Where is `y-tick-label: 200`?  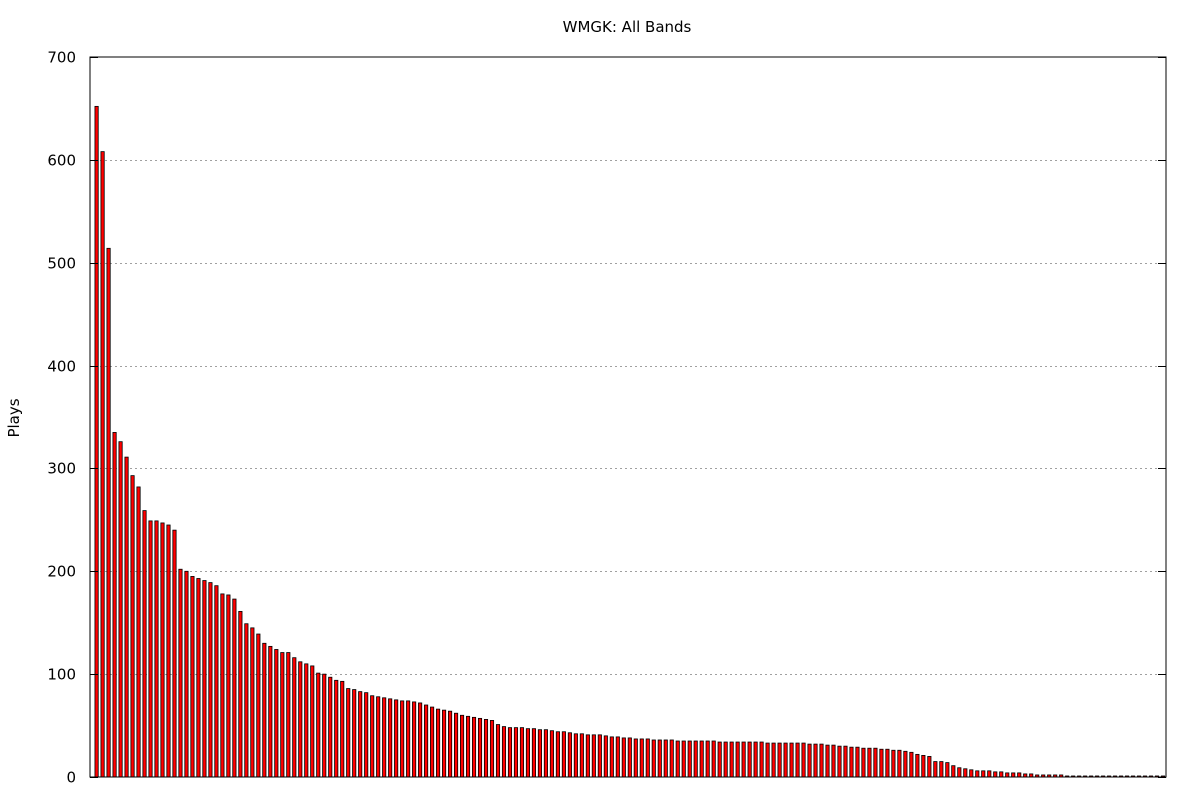 y-tick-label: 200 is located at coordinates (61, 572).